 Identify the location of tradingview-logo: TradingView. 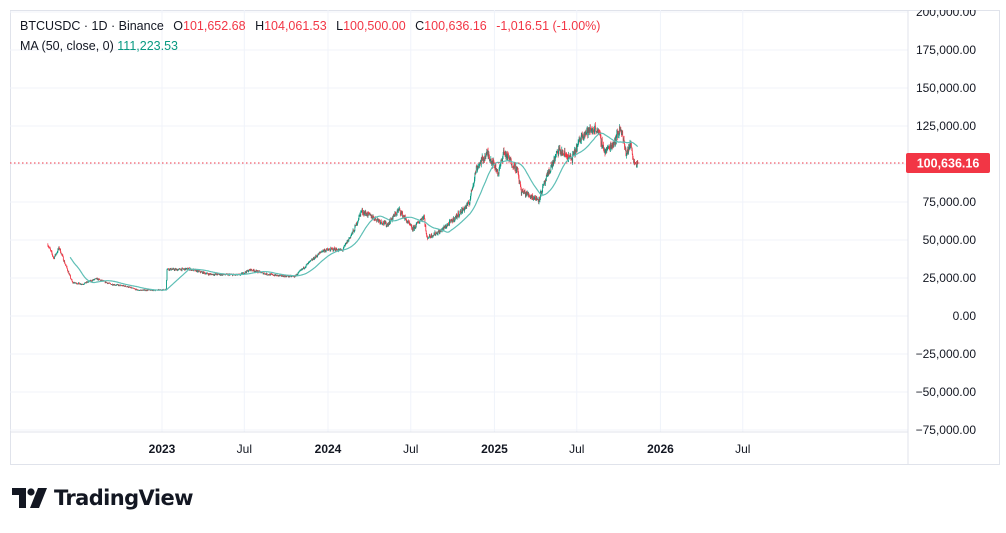
(102, 498).